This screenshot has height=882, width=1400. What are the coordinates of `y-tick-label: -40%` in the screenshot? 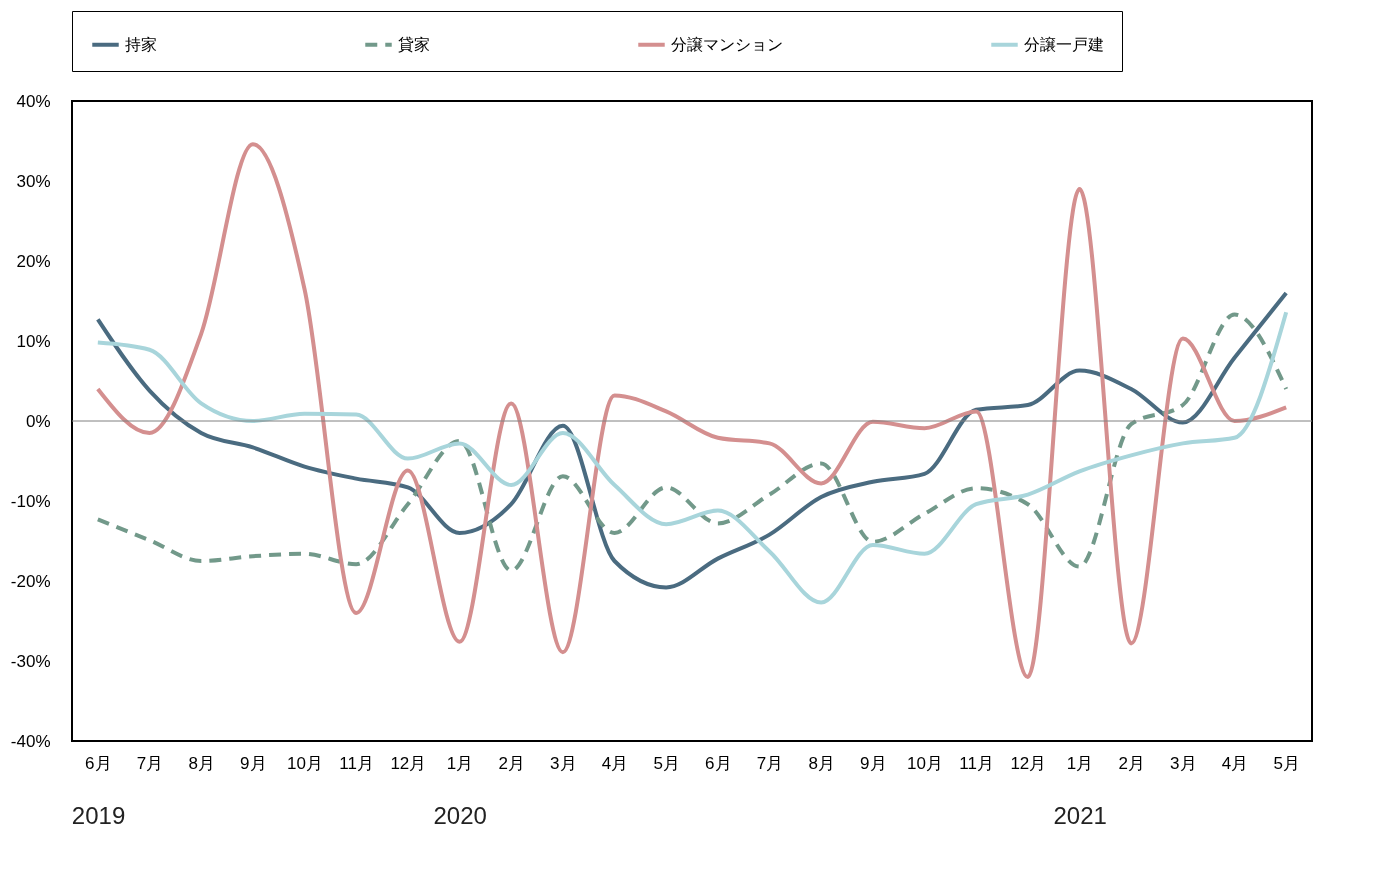 It's located at (30, 741).